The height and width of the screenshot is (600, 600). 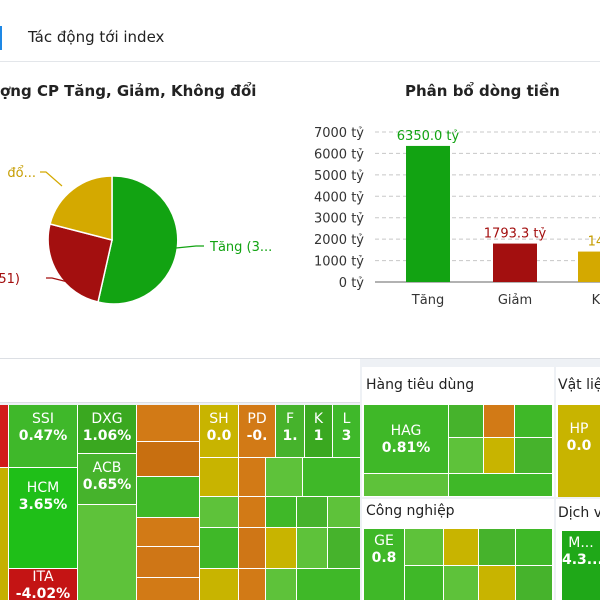 What do you see at coordinates (81, 208) in the screenshot?
I see `pie-slice-khong-doi` at bounding box center [81, 208].